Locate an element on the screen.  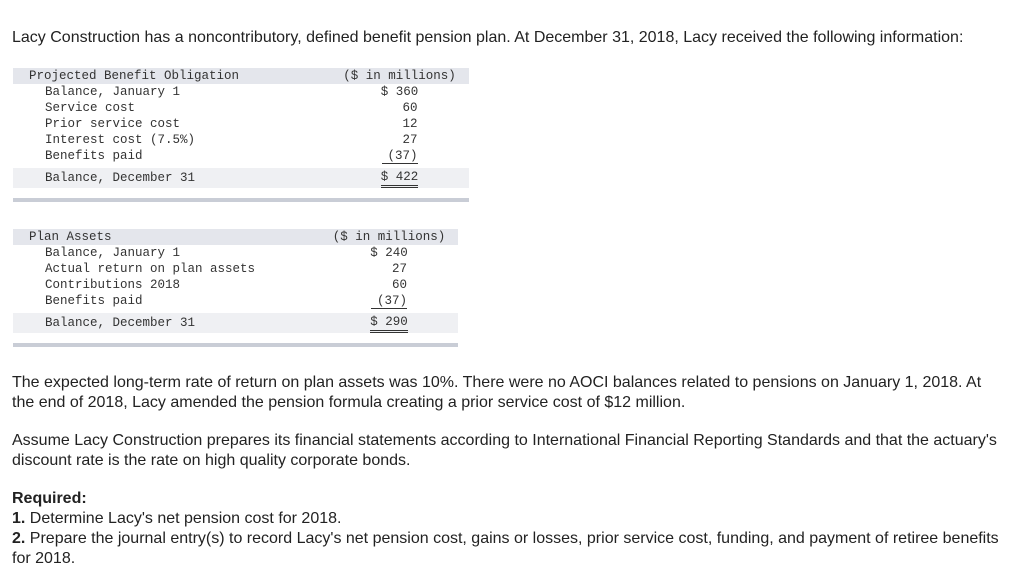
row-value: 12 is located at coordinates (410, 124).